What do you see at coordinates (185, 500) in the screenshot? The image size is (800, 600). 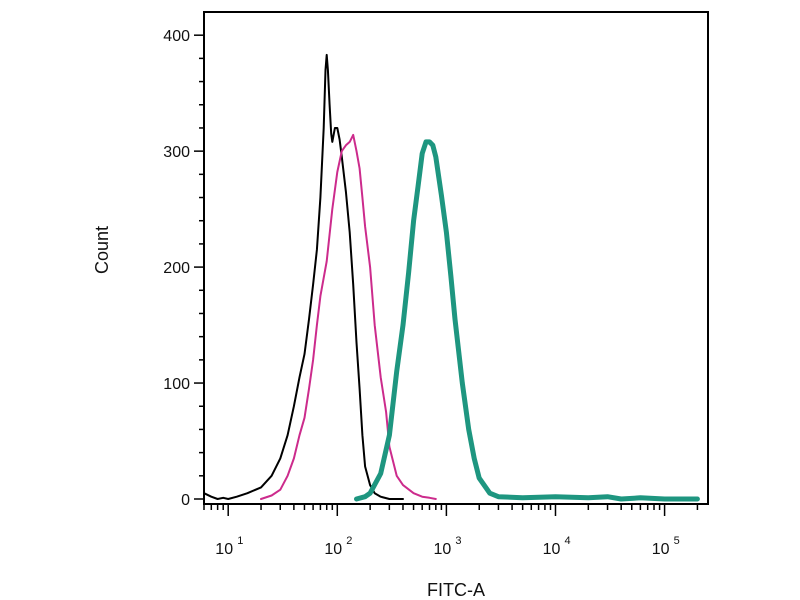 I see `y-tick-label: 0` at bounding box center [185, 500].